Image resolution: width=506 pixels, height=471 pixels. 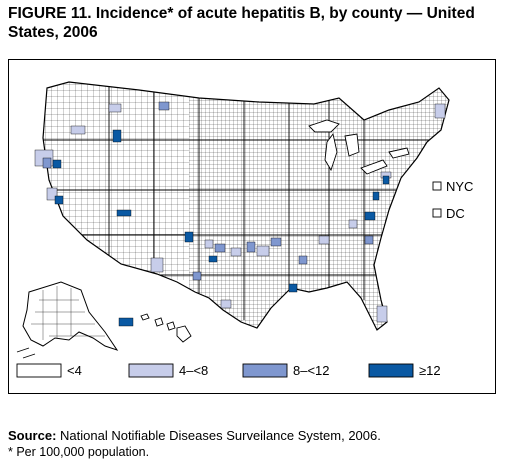 I want to click on legend-item-12-plus: ≥12, so click(x=404, y=370).